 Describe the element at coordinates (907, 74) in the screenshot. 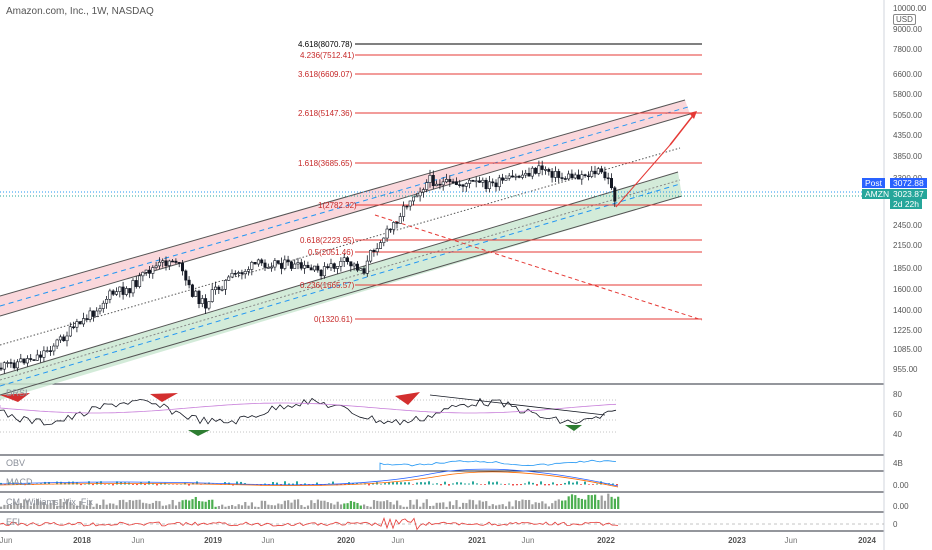

I see `price-tick-label: 6600.00` at that location.